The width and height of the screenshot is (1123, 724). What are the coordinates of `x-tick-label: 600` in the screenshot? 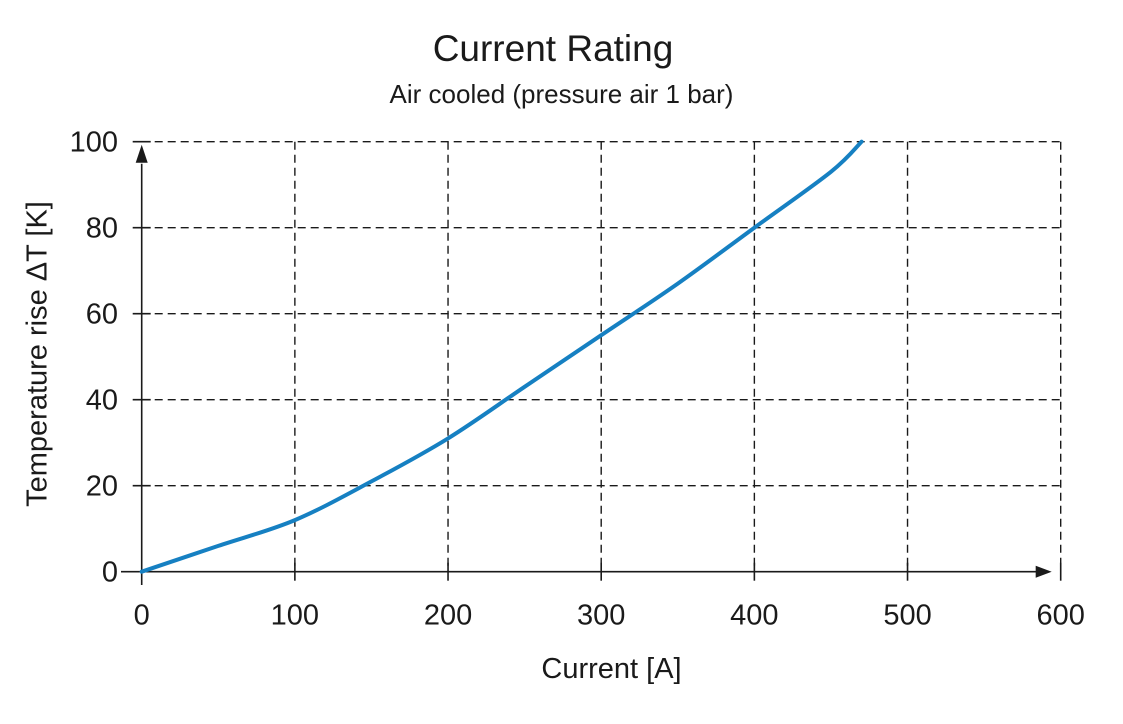 It's located at (1061, 616).